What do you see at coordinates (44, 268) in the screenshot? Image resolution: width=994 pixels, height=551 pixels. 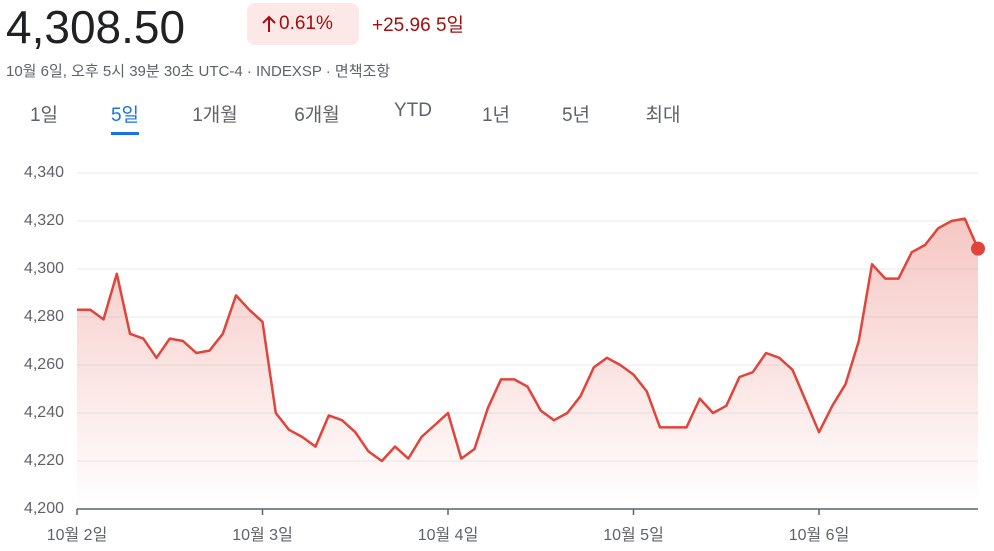 I see `y-tick-label: 4,300` at bounding box center [44, 268].